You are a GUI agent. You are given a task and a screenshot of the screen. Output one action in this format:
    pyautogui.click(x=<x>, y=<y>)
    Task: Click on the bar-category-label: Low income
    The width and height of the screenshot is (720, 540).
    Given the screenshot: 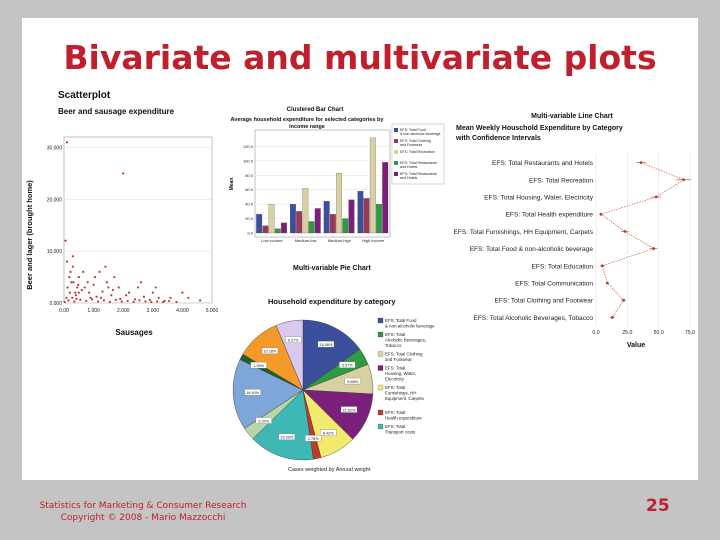 What is the action you would take?
    pyautogui.click(x=272, y=240)
    